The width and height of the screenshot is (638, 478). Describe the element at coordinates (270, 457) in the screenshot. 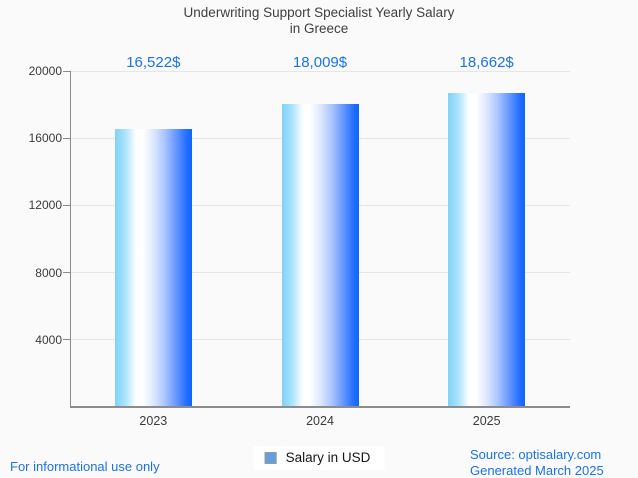

I see `legend-swatch-icon` at that location.